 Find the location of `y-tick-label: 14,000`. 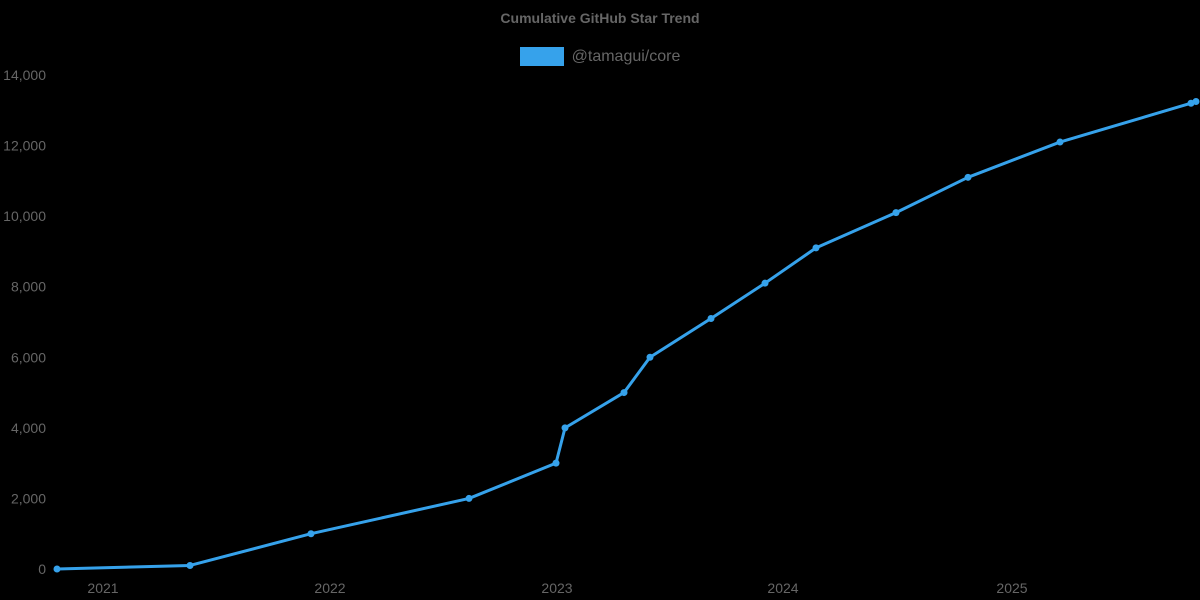

y-tick-label: 14,000 is located at coordinates (24, 75).